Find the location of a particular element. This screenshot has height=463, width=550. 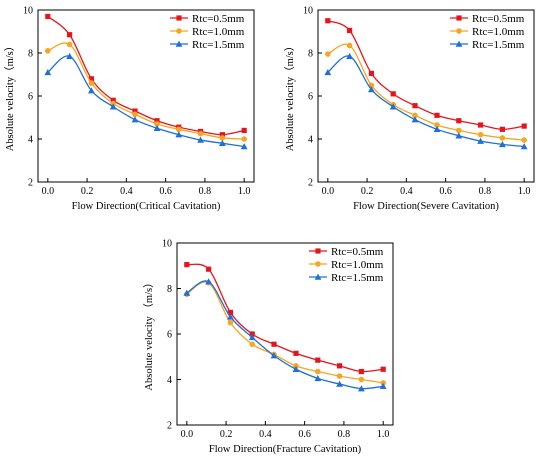

x-axis-title: Flow Direction(Fracture Cavitation) is located at coordinates (285, 449).